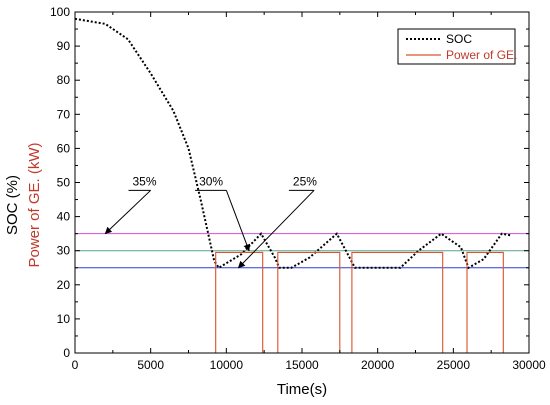  I want to click on y-tick-label: 90, so click(64, 46).